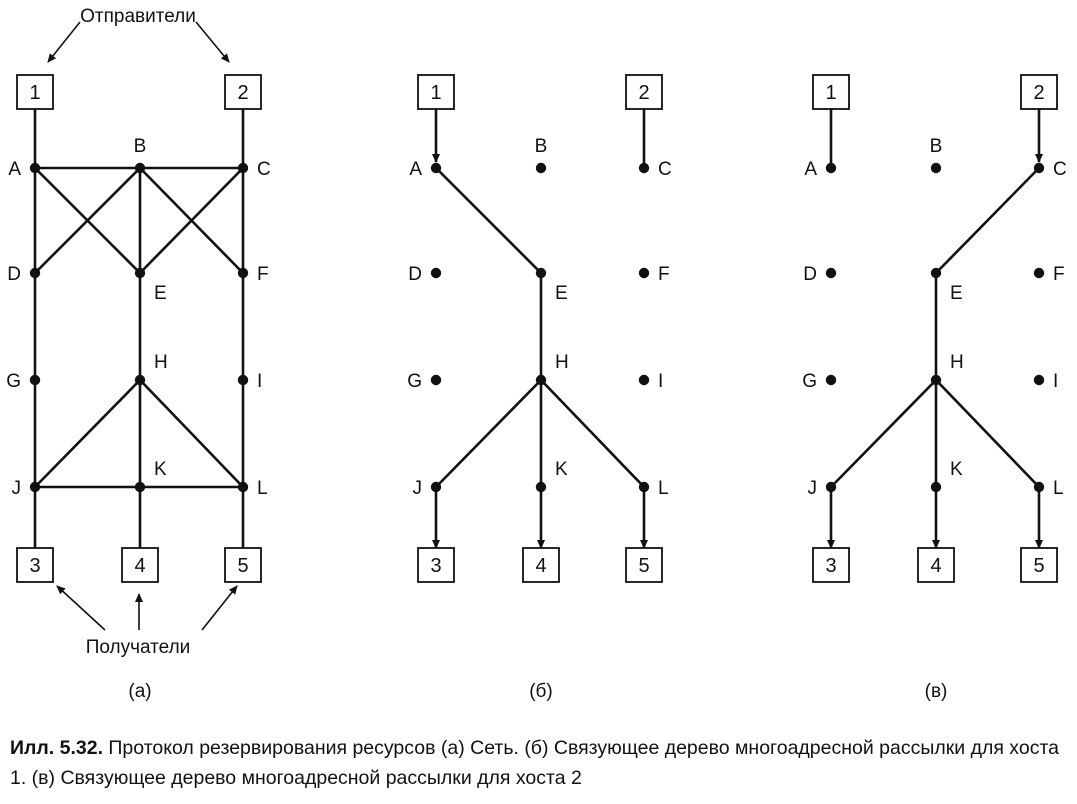 Image resolution: width=1077 pixels, height=804 pixels. What do you see at coordinates (664, 274) in the screenshot?
I see `node-label-F: F` at bounding box center [664, 274].